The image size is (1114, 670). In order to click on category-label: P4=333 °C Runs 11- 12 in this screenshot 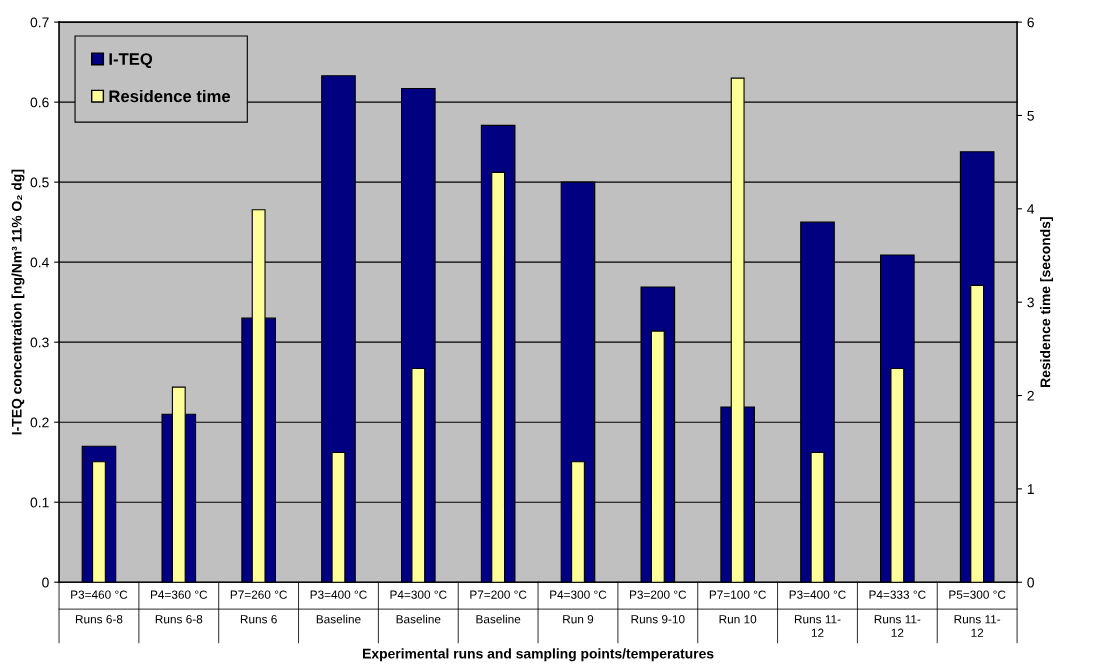, I will do `click(897, 613)`.